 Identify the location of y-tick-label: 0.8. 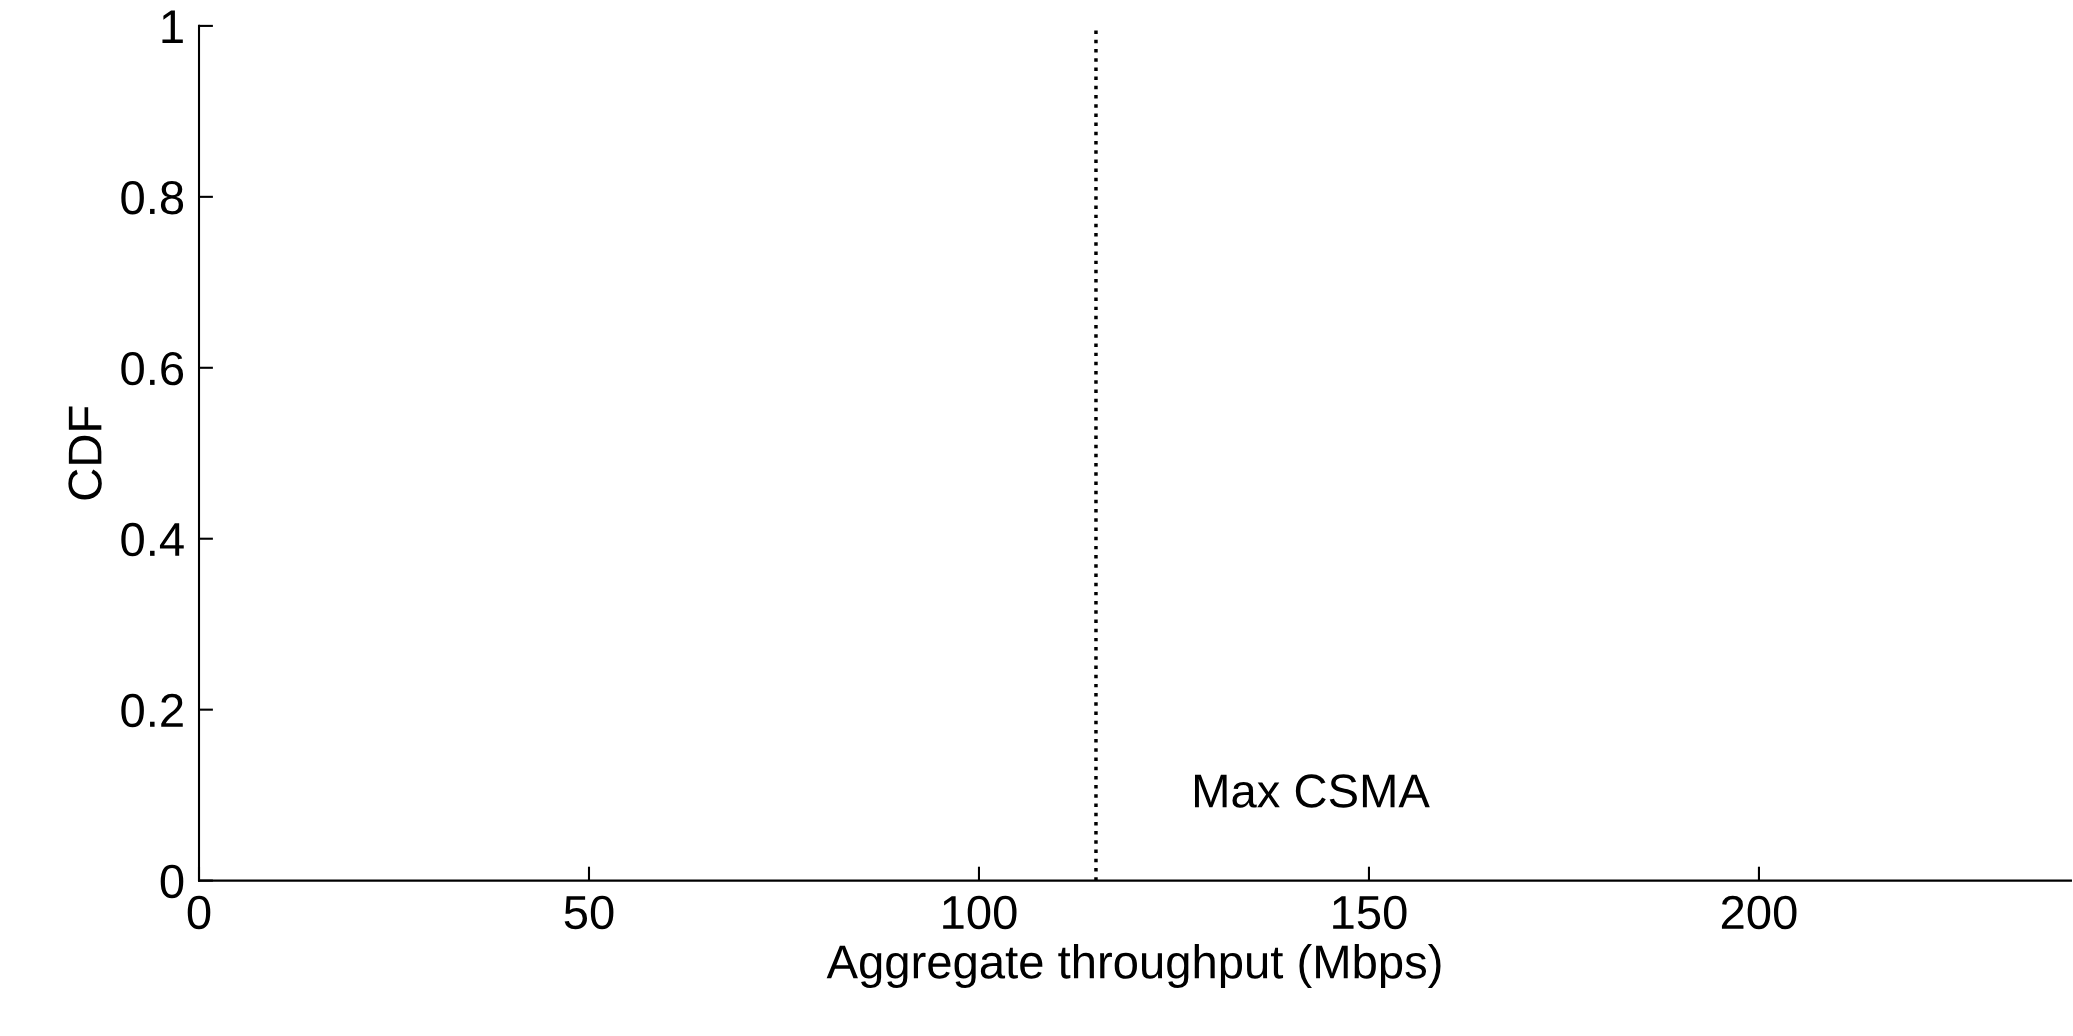
(152, 197).